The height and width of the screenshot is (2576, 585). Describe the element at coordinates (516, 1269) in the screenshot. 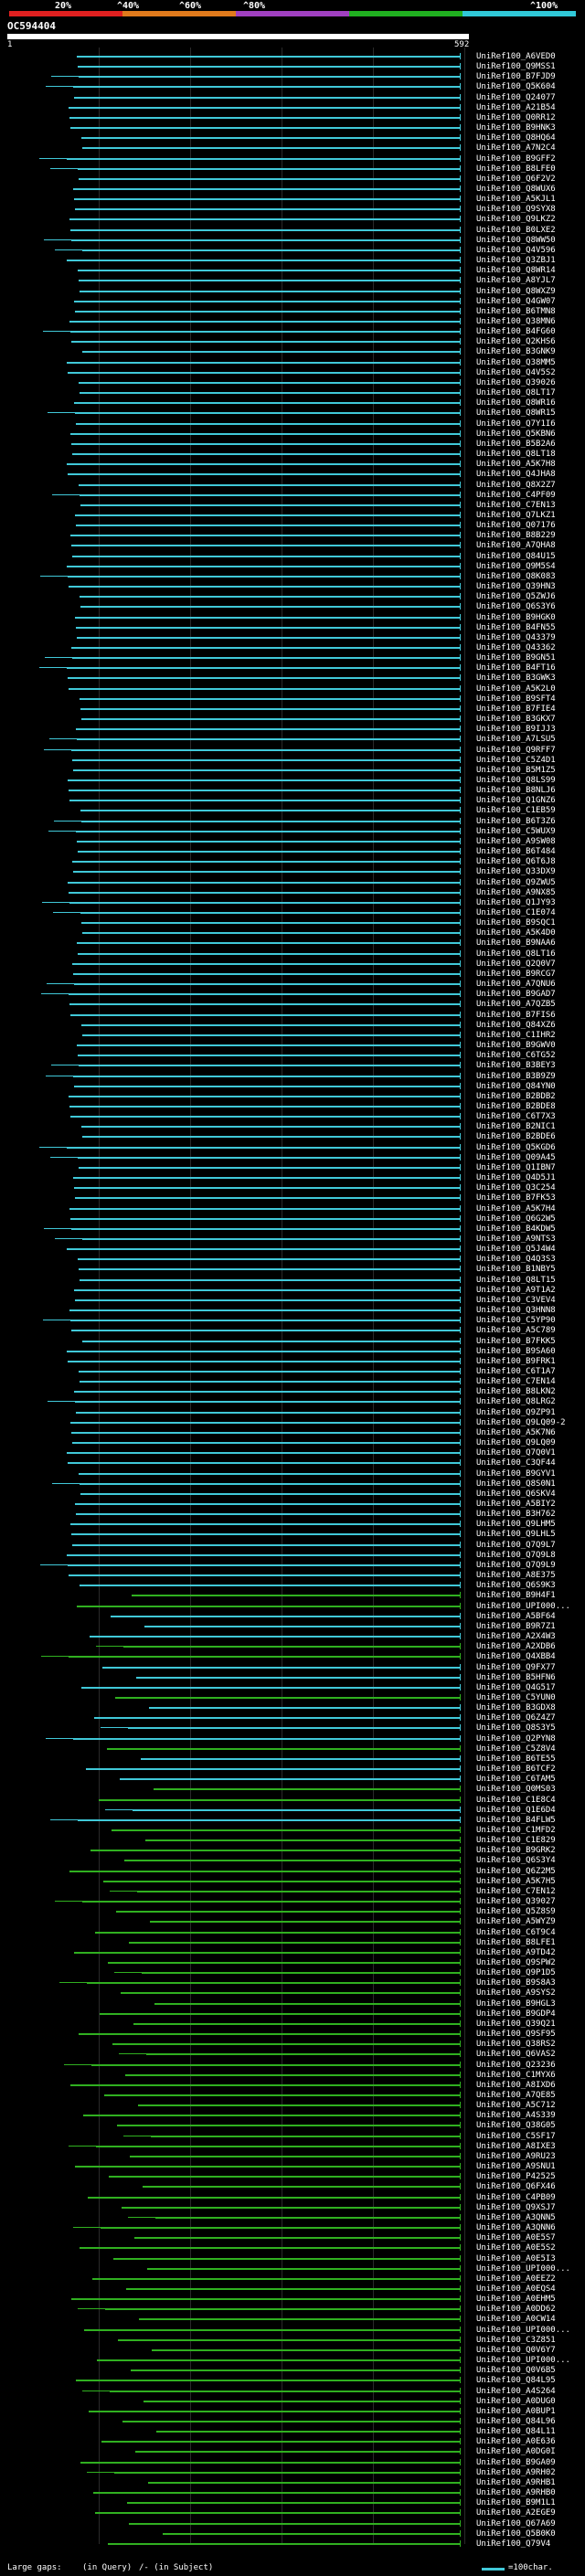

I see `hit-label: UniRef100_B1NBY5` at that location.